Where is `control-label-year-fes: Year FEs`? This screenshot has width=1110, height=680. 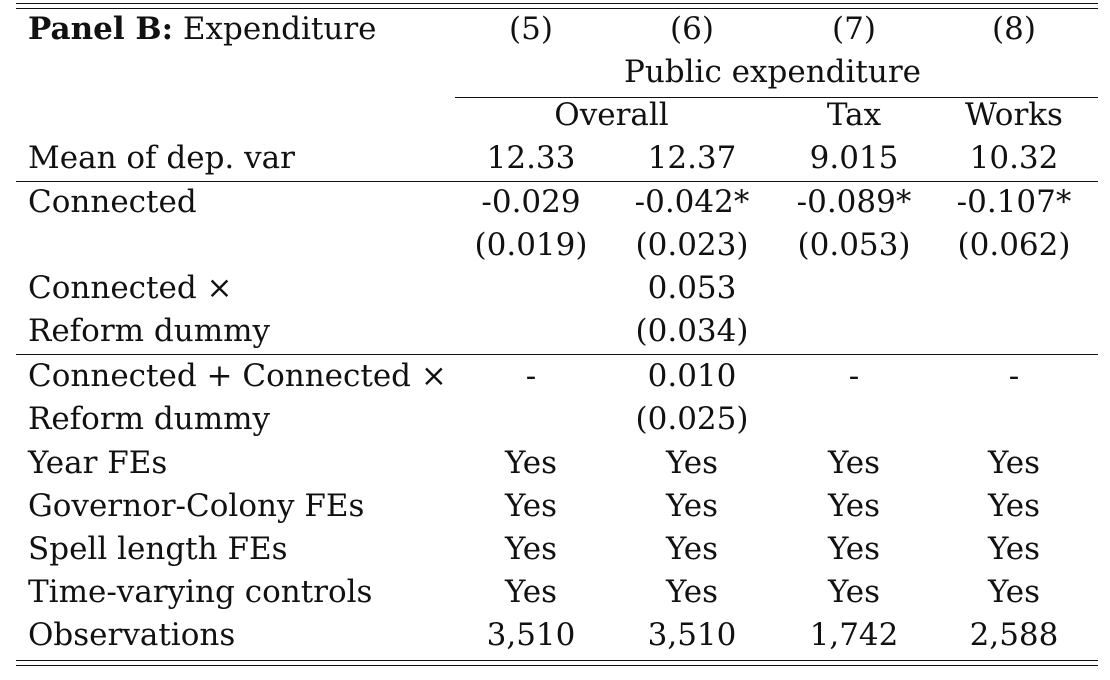 control-label-year-fes: Year FEs is located at coordinates (98, 463).